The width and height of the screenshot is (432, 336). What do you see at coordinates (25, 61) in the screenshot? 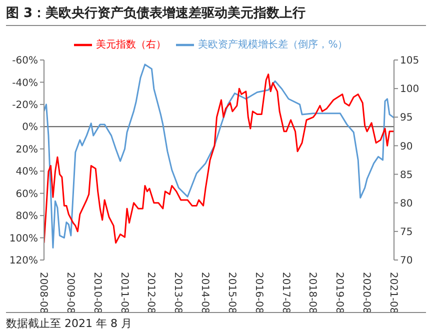
I see `y-tick-label: -60%` at bounding box center [25, 61].